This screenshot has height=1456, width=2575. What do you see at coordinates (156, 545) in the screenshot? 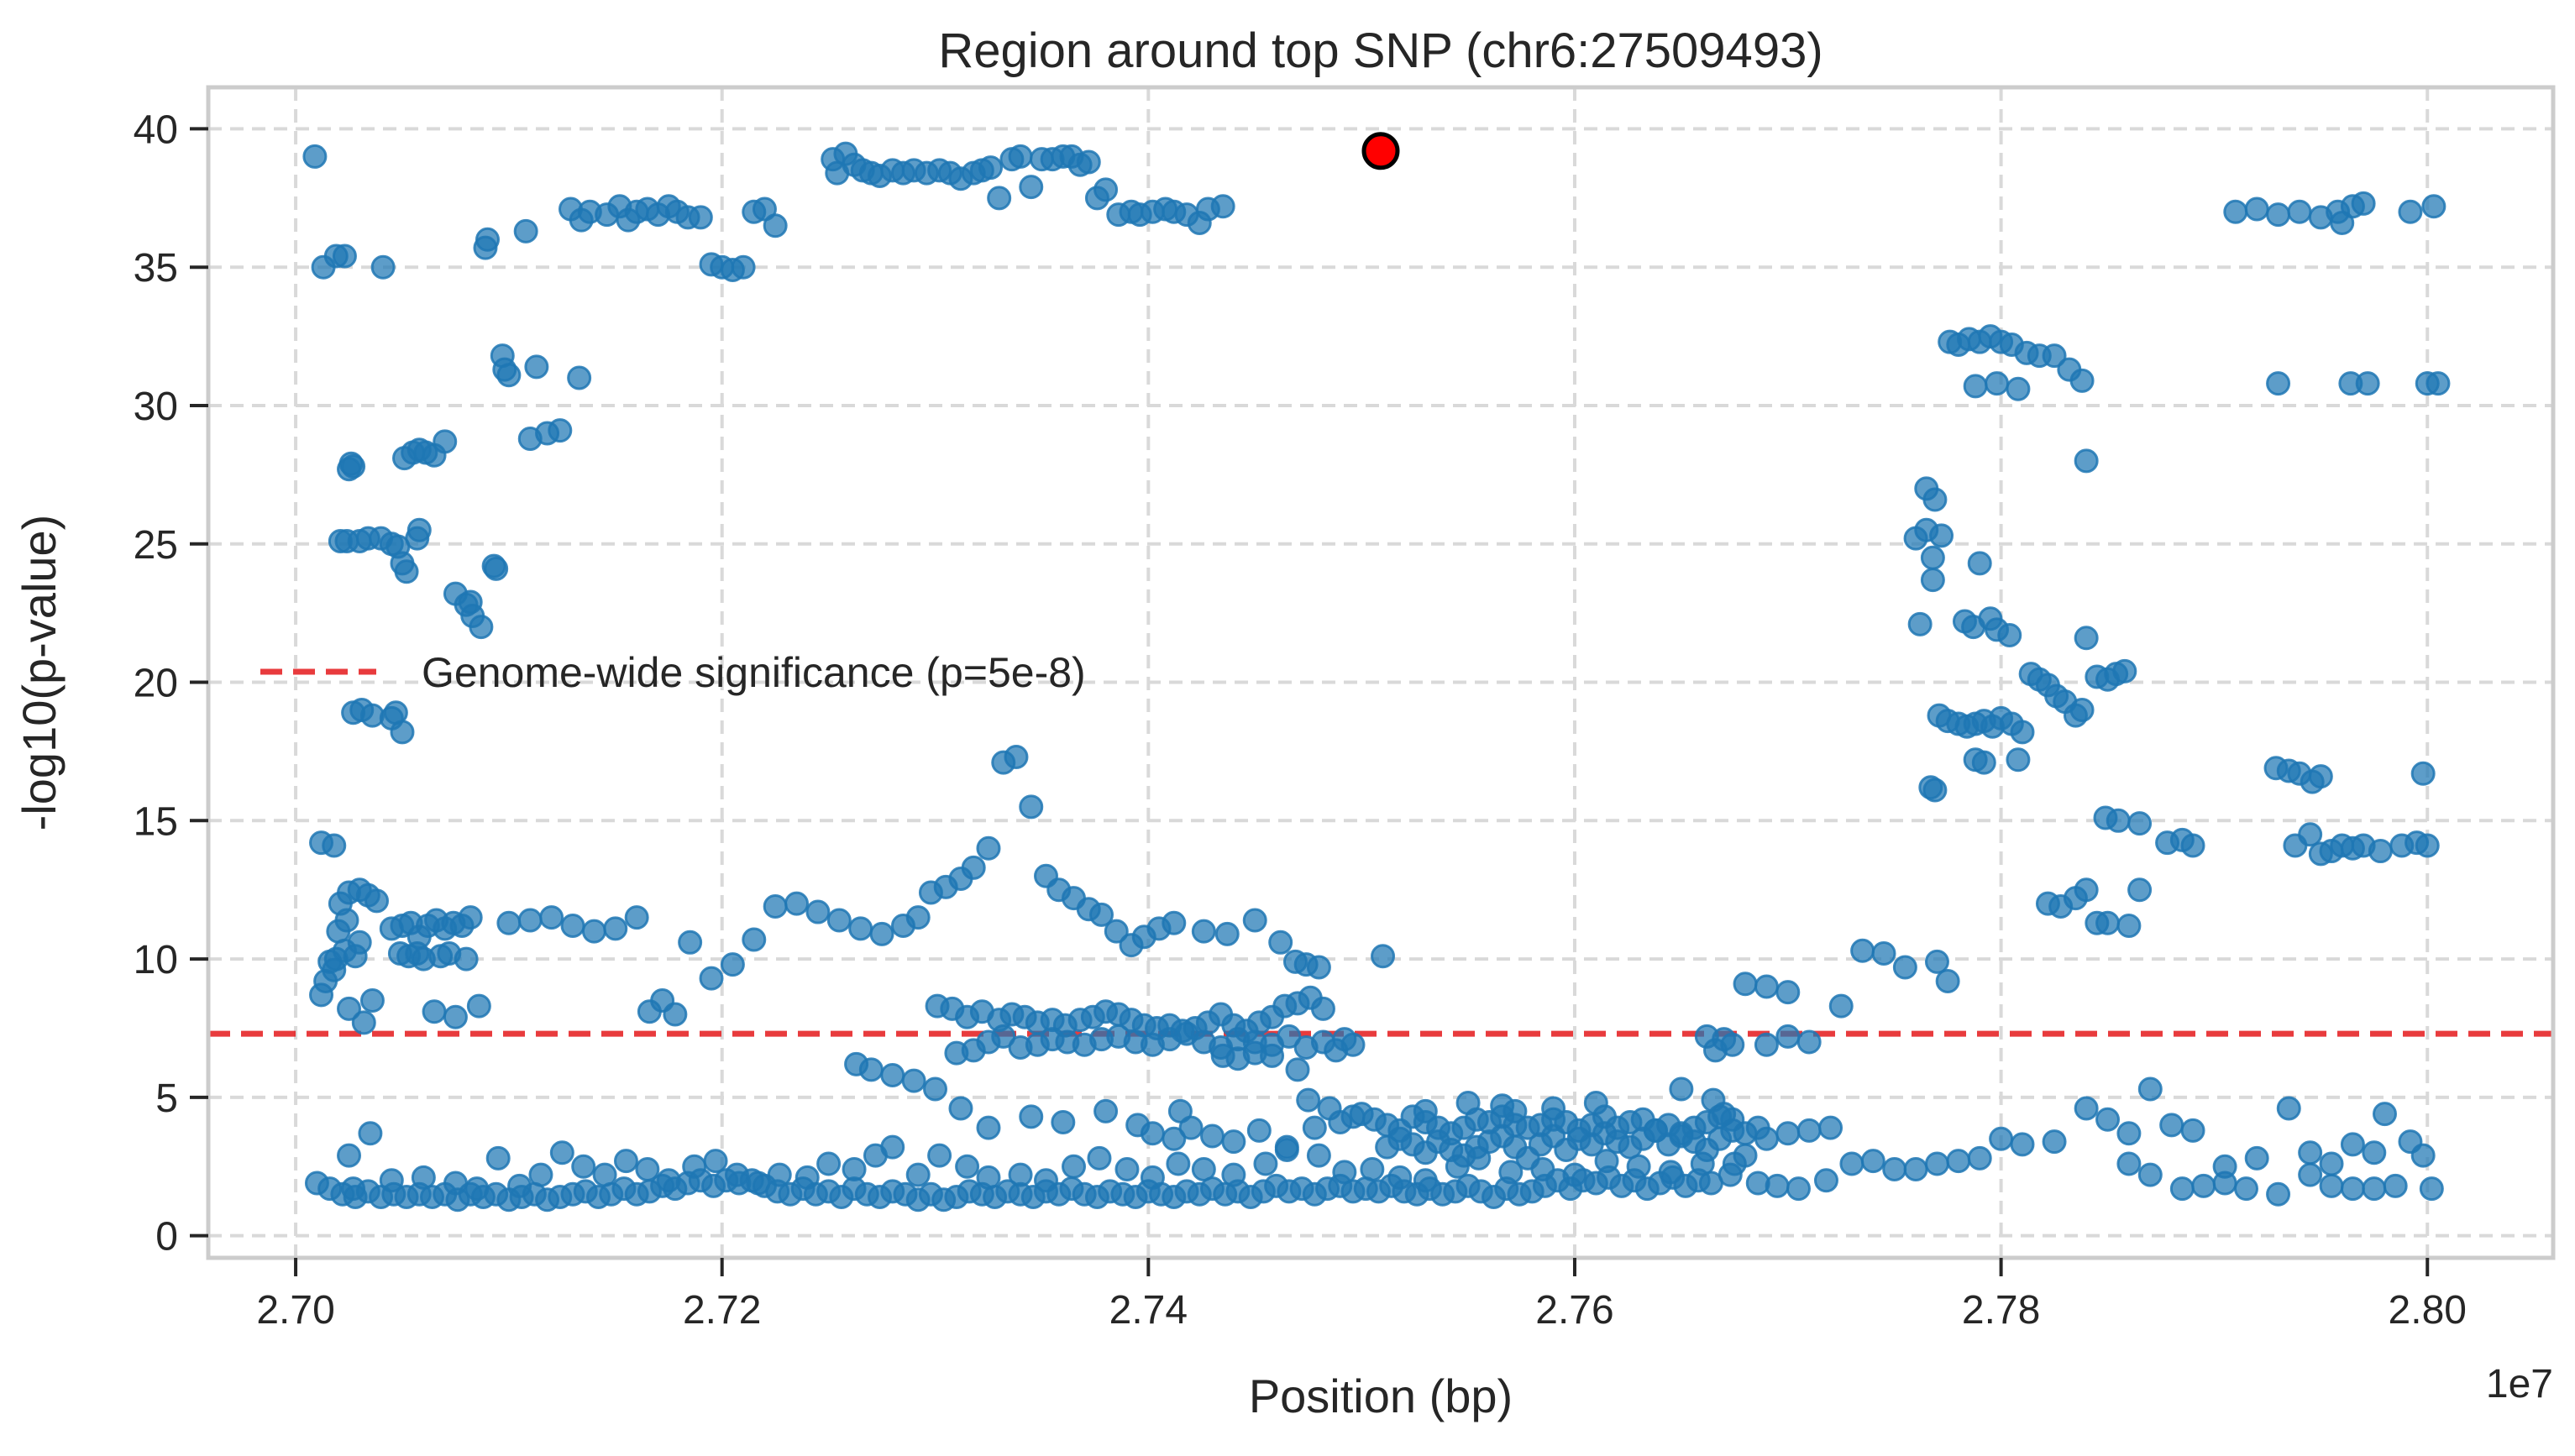
I see `y-tick-label: 25` at bounding box center [156, 545].